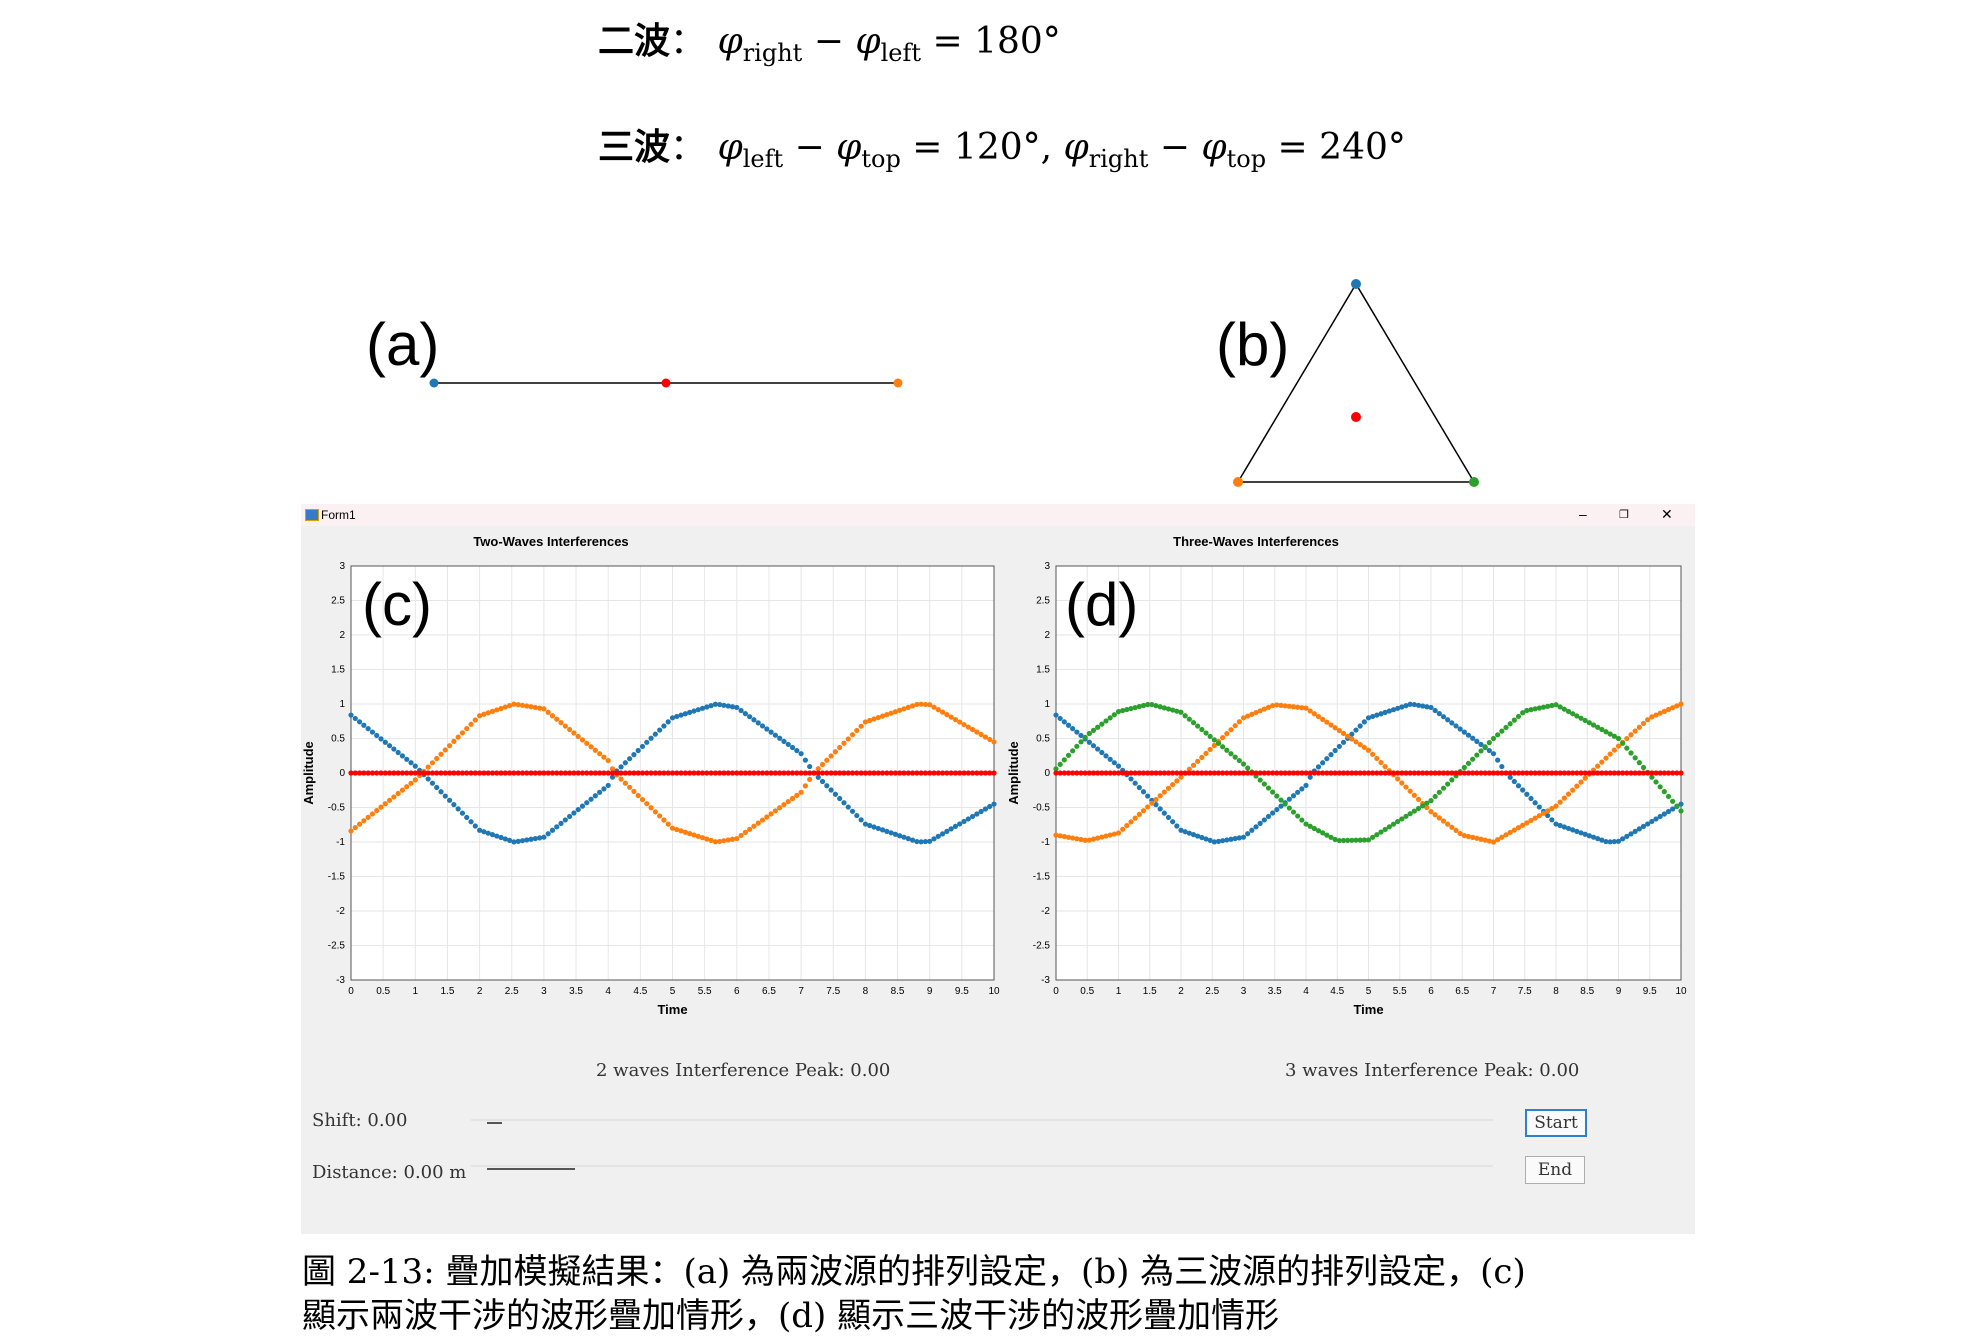 Image resolution: width=1984 pixels, height=1344 pixels. I want to click on shift-slider-thumb, so click(494, 1123).